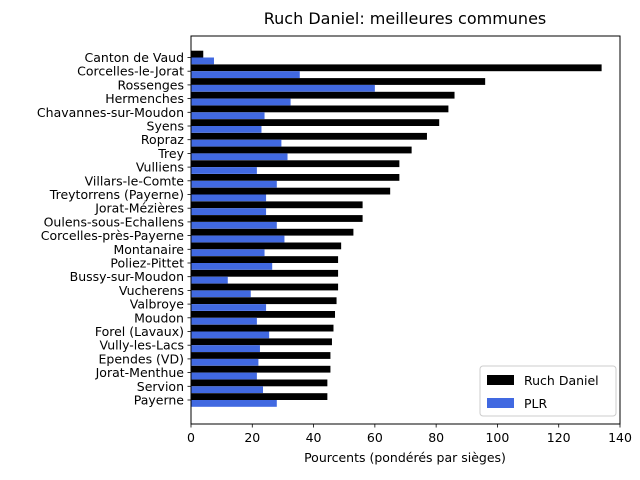  I want to click on bar-ruch-daniel-corcelles-le-jorat, so click(396, 68).